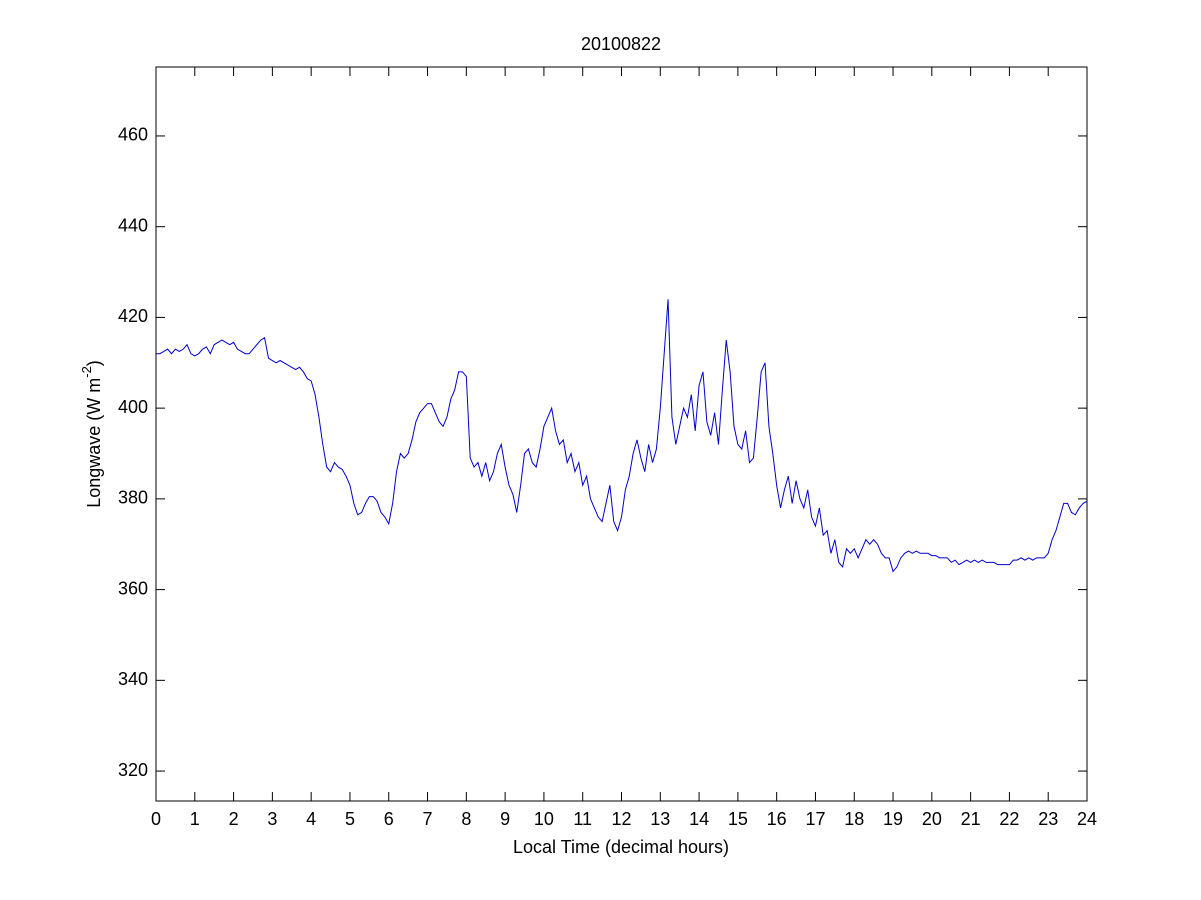 The height and width of the screenshot is (900, 1201). I want to click on x-tick-label: 15, so click(738, 819).